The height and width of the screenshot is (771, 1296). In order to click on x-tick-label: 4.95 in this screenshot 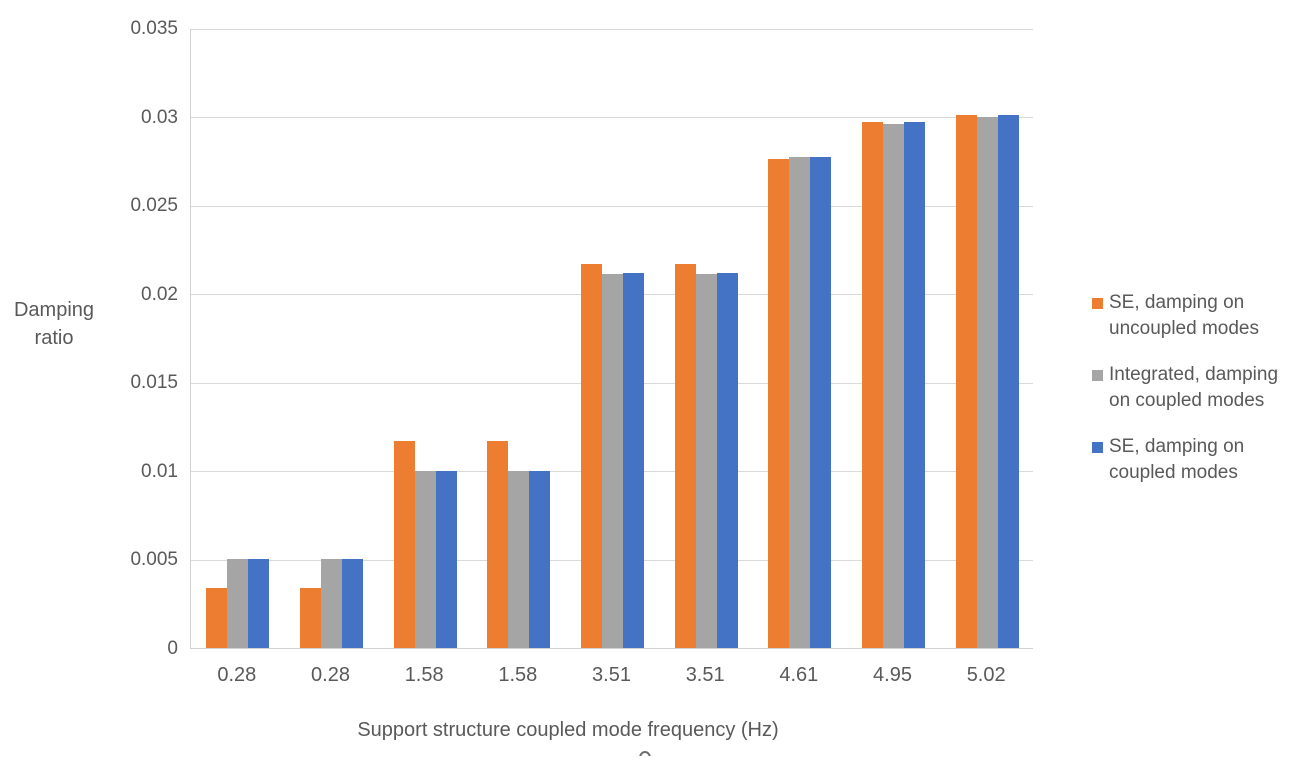, I will do `click(892, 675)`.